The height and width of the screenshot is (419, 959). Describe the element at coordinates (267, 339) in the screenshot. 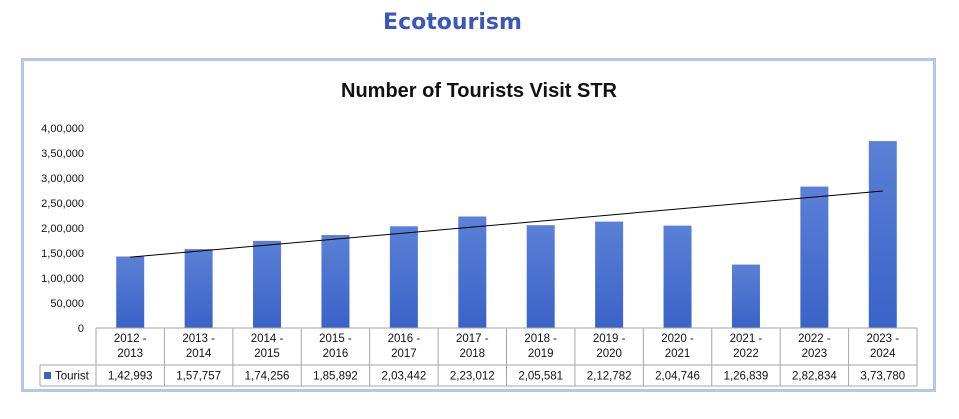

I see `category-label: 2014 -` at that location.